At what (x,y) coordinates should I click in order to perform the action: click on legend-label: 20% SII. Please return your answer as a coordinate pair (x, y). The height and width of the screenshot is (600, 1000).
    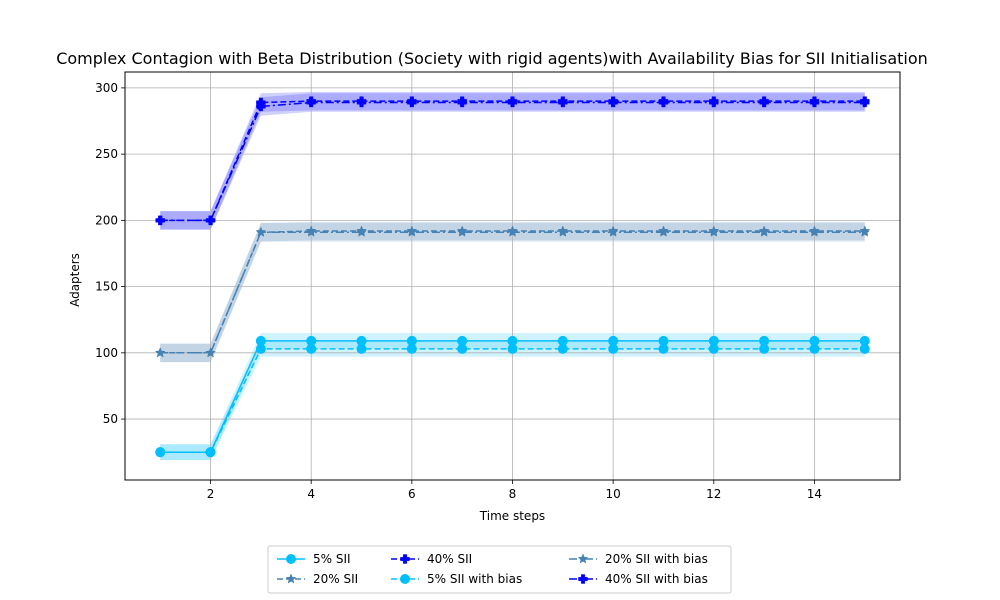
    Looking at the image, I should click on (335, 579).